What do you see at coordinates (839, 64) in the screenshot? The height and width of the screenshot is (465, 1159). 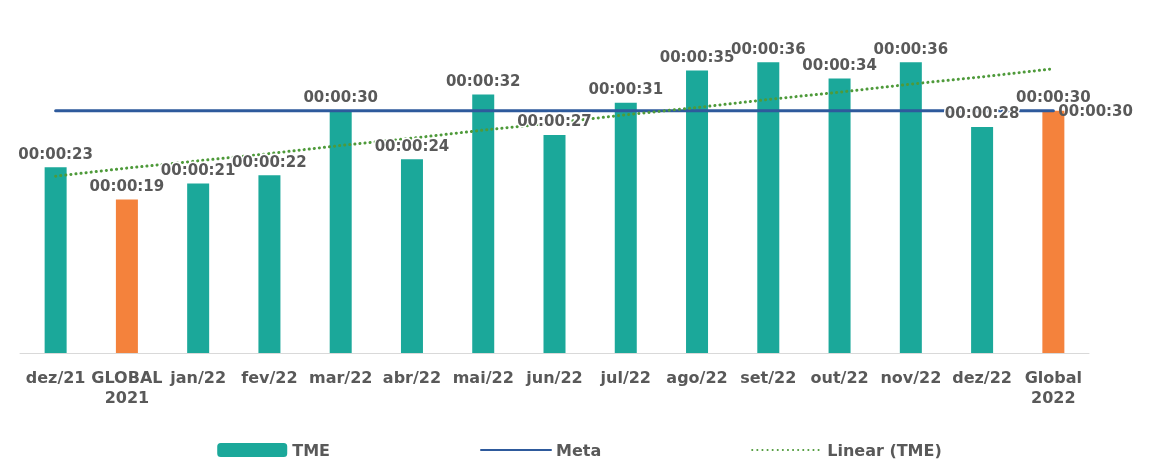 I see `data-label: 00:00:34` at bounding box center [839, 64].